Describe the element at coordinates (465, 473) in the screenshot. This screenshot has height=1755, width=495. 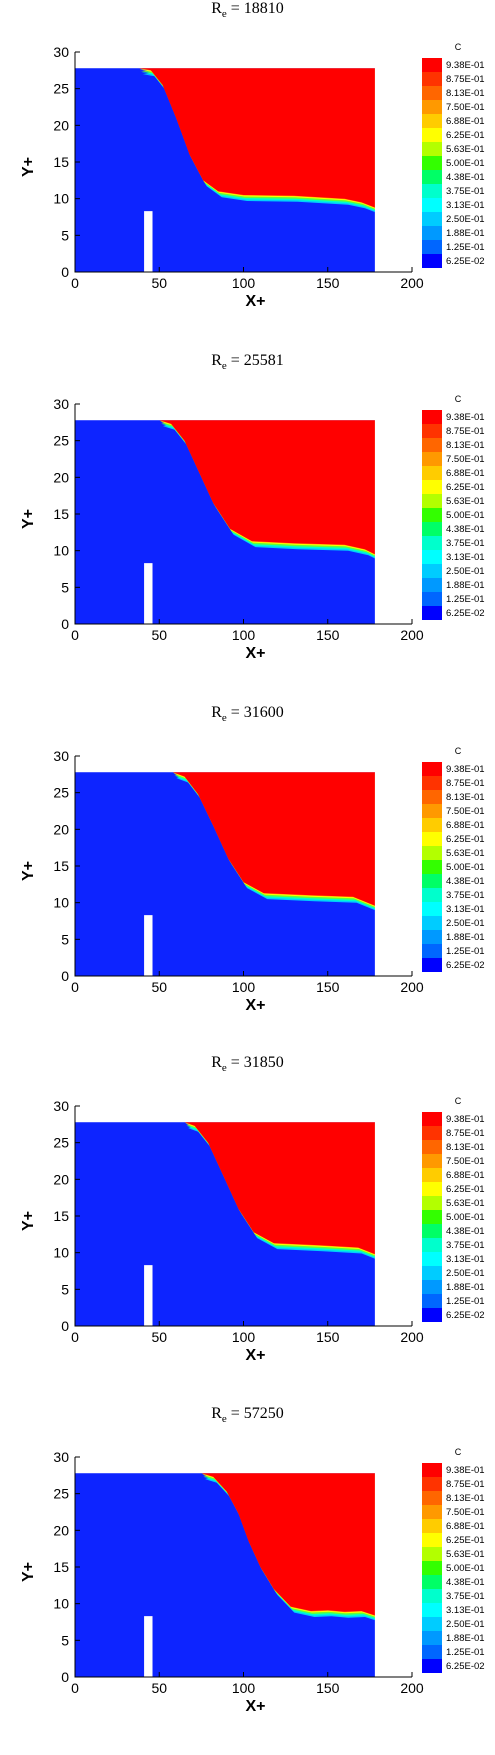
I see `legend-label: 6.88E-01` at that location.